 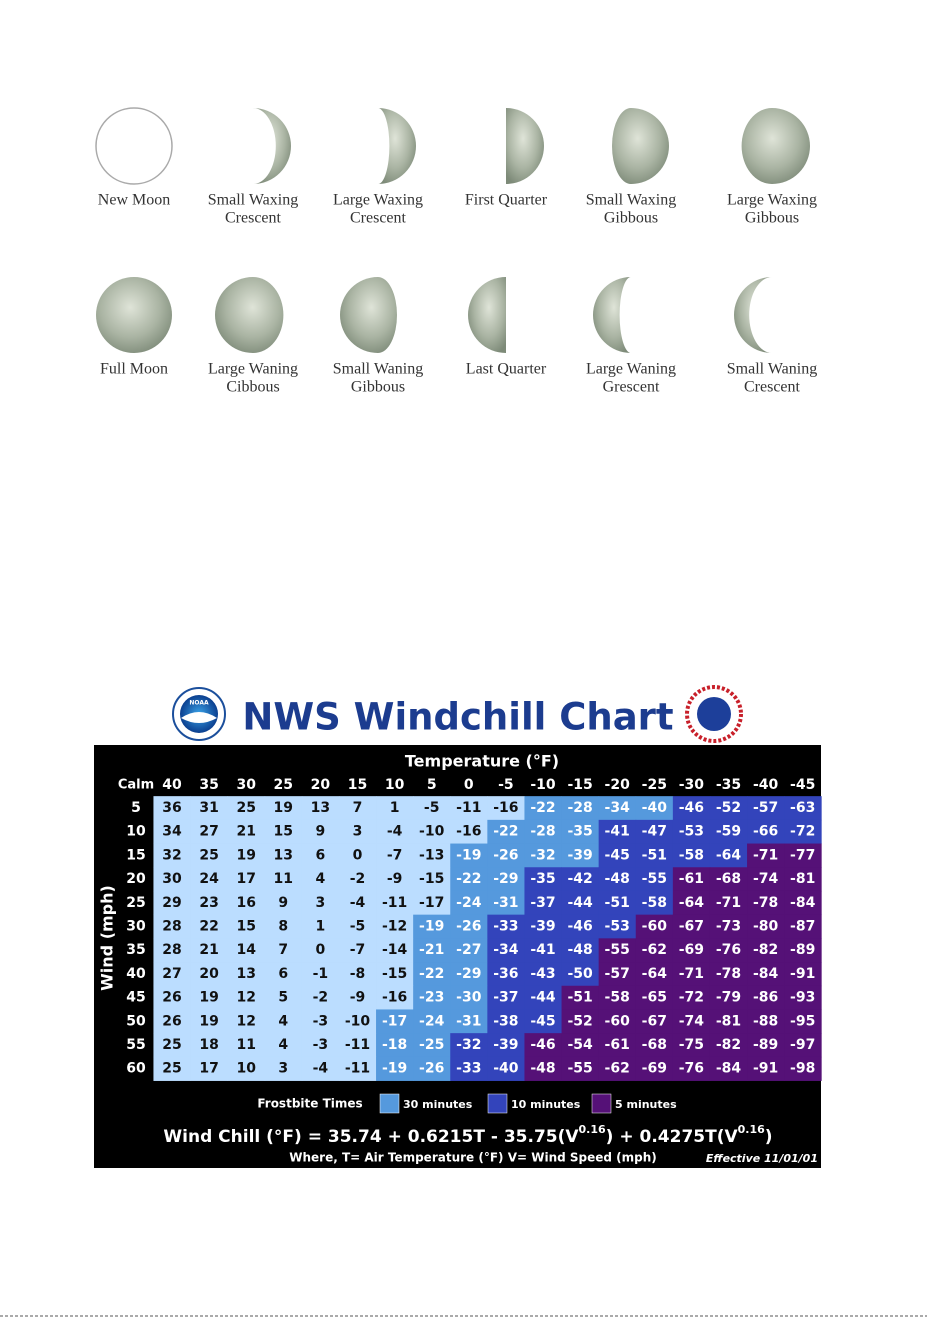 I want to click on wind-speed: 20, so click(x=136, y=879).